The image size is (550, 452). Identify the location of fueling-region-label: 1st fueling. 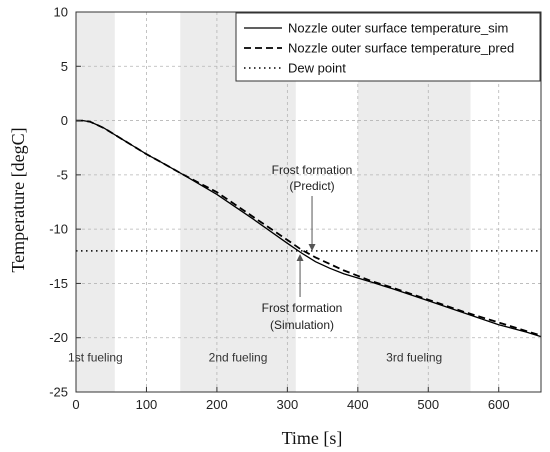
(95, 358).